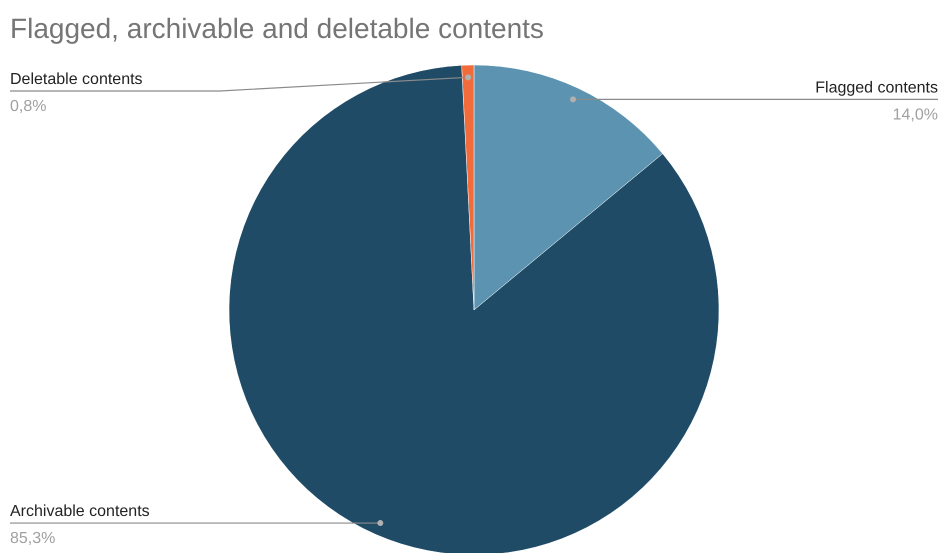 The height and width of the screenshot is (553, 941). Describe the element at coordinates (876, 87) in the screenshot. I see `slice-label: Flagged contents` at that location.